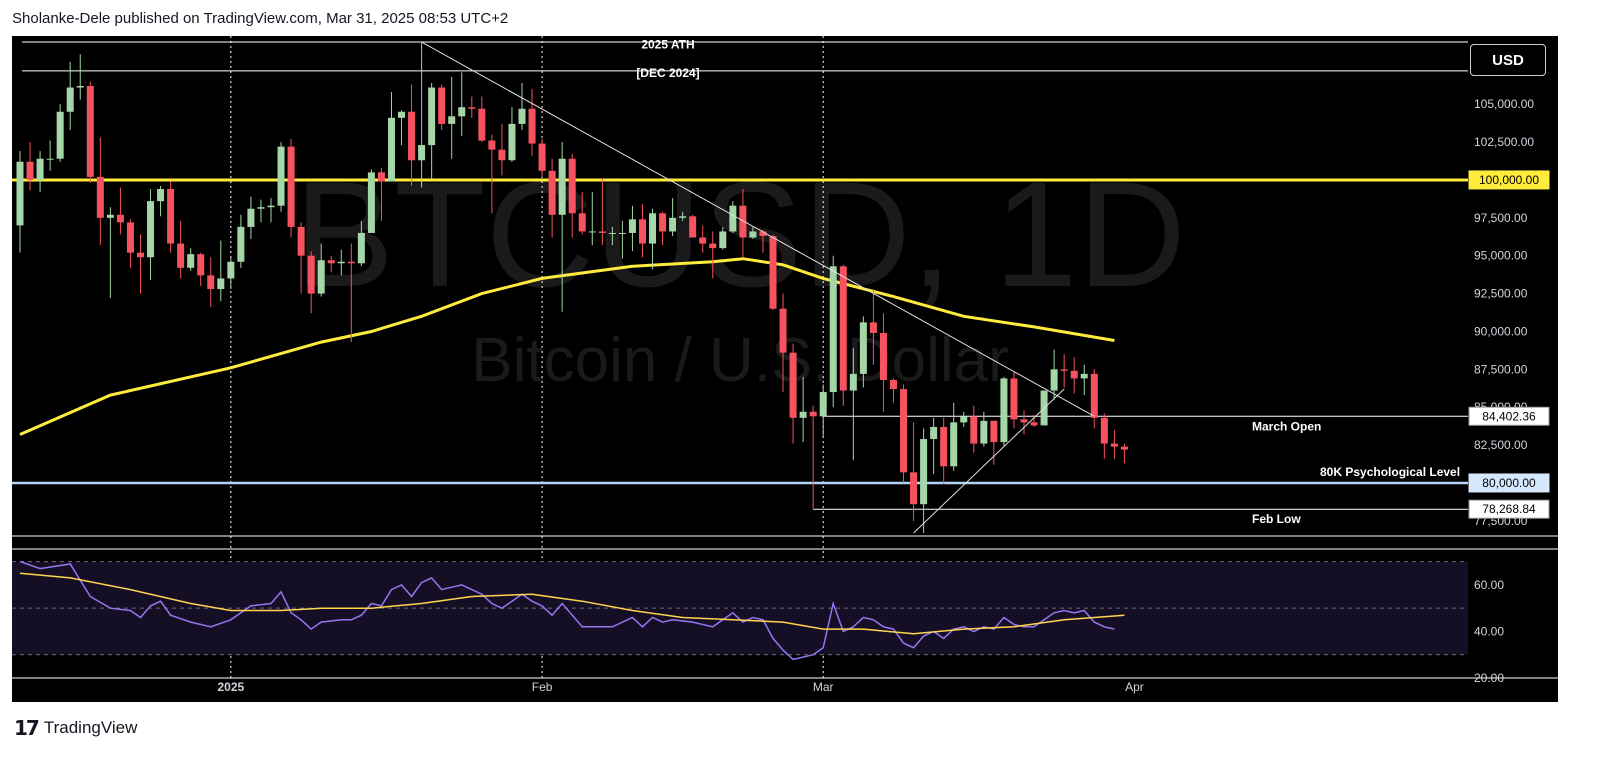 The image size is (1600, 765). I want to click on annotation-label: March Open, so click(1286, 426).